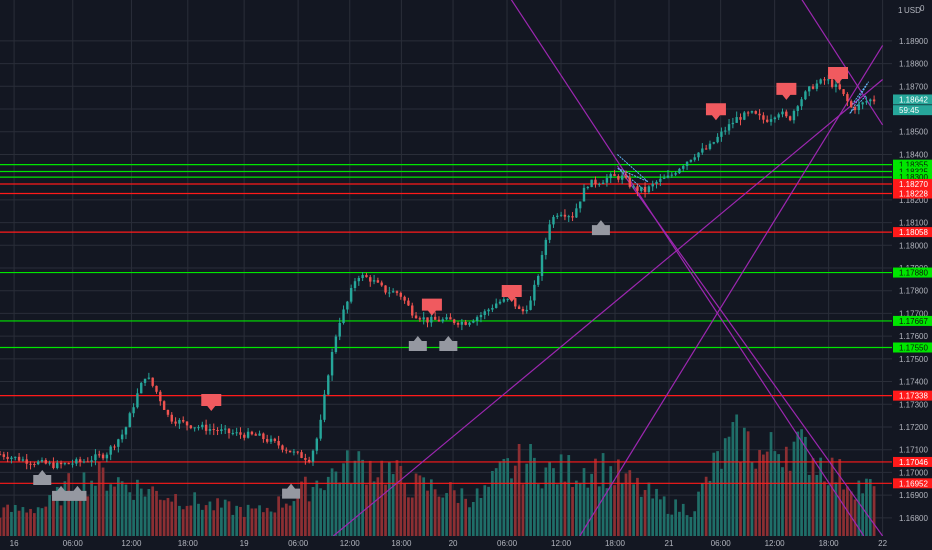 Image resolution: width=932 pixels, height=550 pixels. Describe the element at coordinates (913, 396) in the screenshot. I see `level-price-label: 1.17338` at that location.